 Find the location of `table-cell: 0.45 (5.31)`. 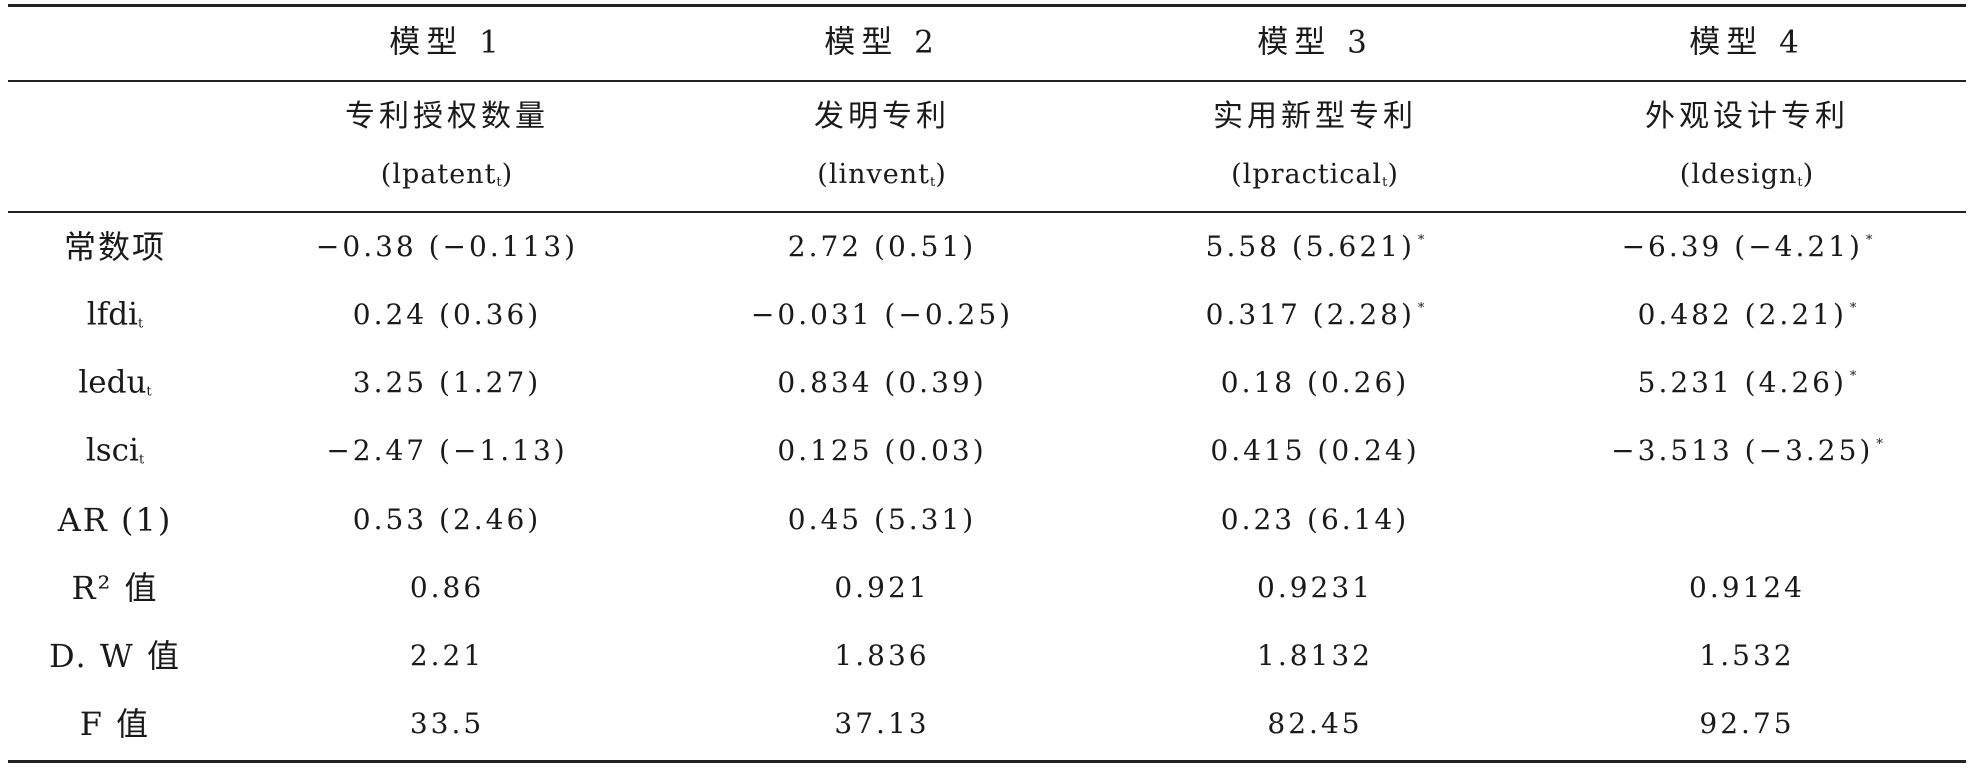

table-cell: 0.45 (5.31) is located at coordinates (882, 520).